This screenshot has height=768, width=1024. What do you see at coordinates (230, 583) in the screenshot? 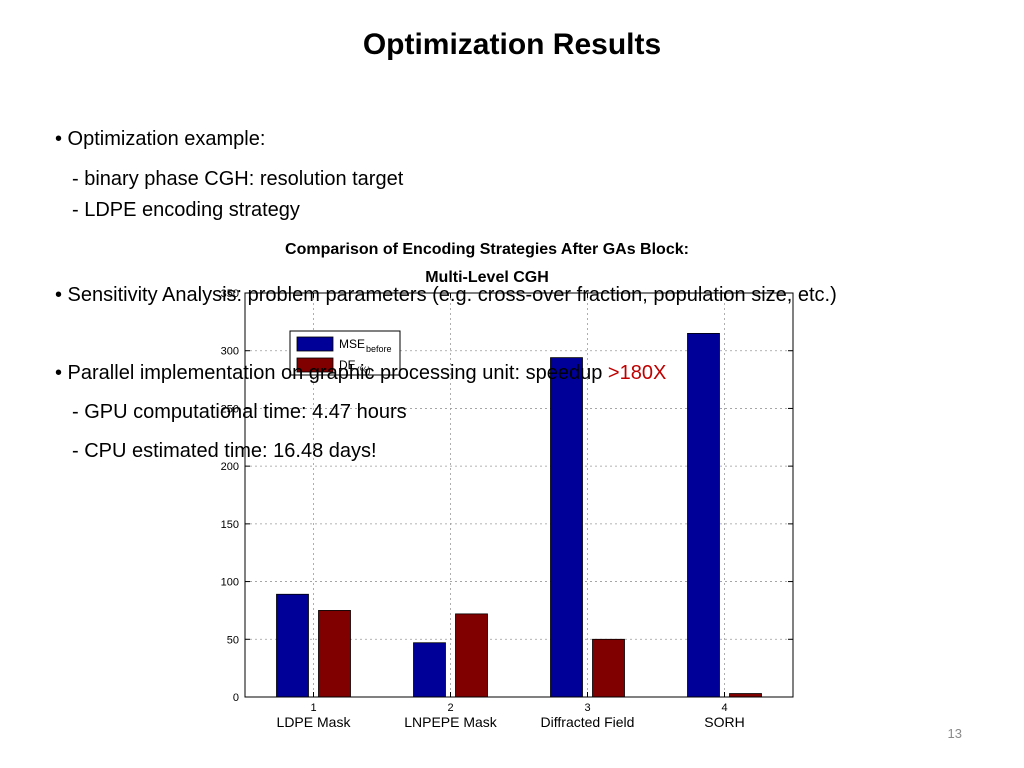
I see `y-tick-label: 100` at bounding box center [230, 583].